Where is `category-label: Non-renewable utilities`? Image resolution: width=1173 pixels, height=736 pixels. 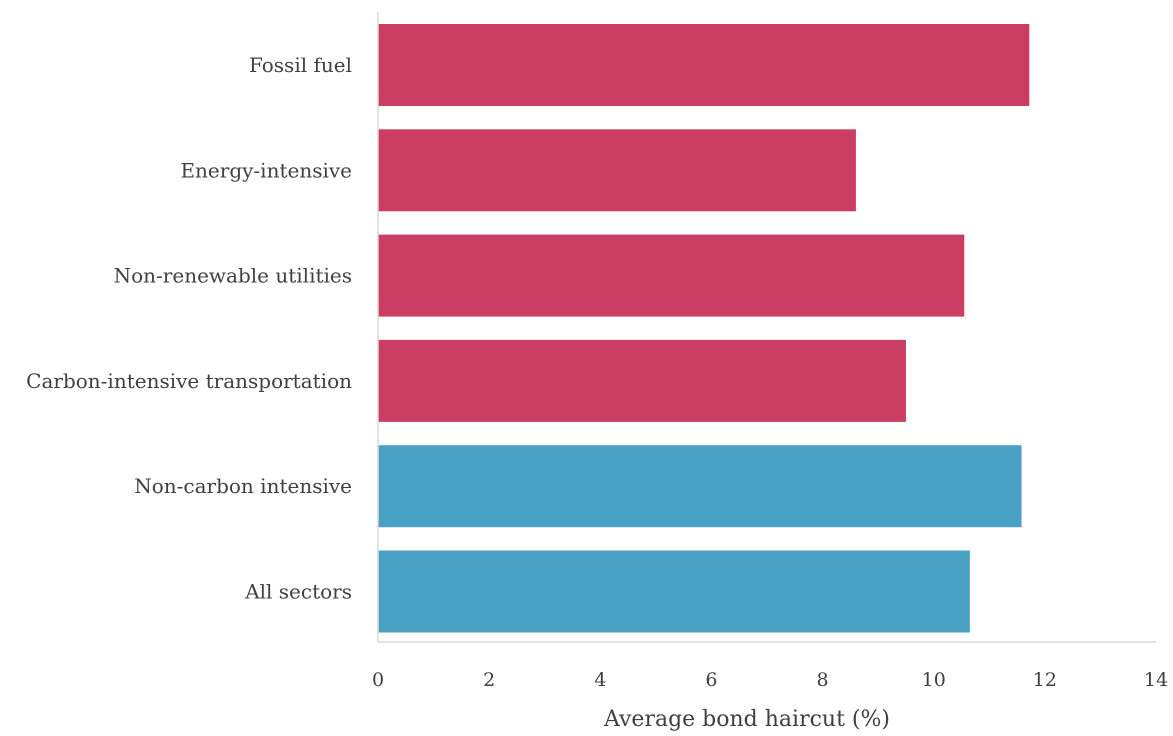 category-label: Non-renewable utilities is located at coordinates (233, 276).